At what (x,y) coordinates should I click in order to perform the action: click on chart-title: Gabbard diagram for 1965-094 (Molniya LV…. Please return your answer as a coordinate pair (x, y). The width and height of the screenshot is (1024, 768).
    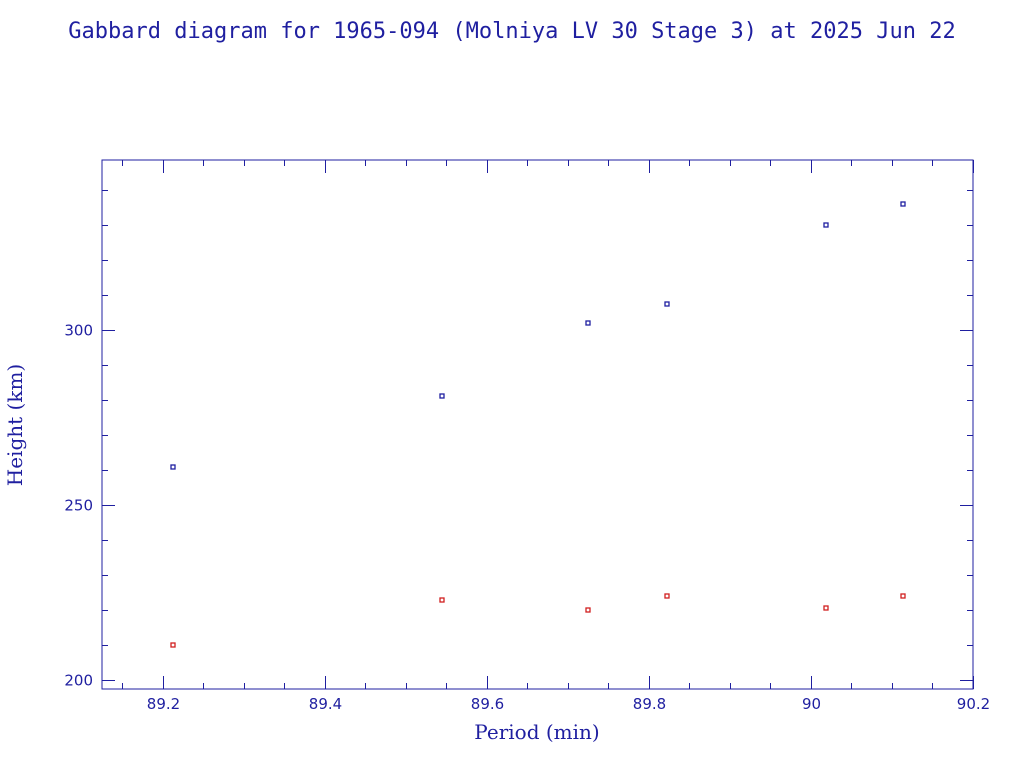
    Looking at the image, I should click on (511, 31).